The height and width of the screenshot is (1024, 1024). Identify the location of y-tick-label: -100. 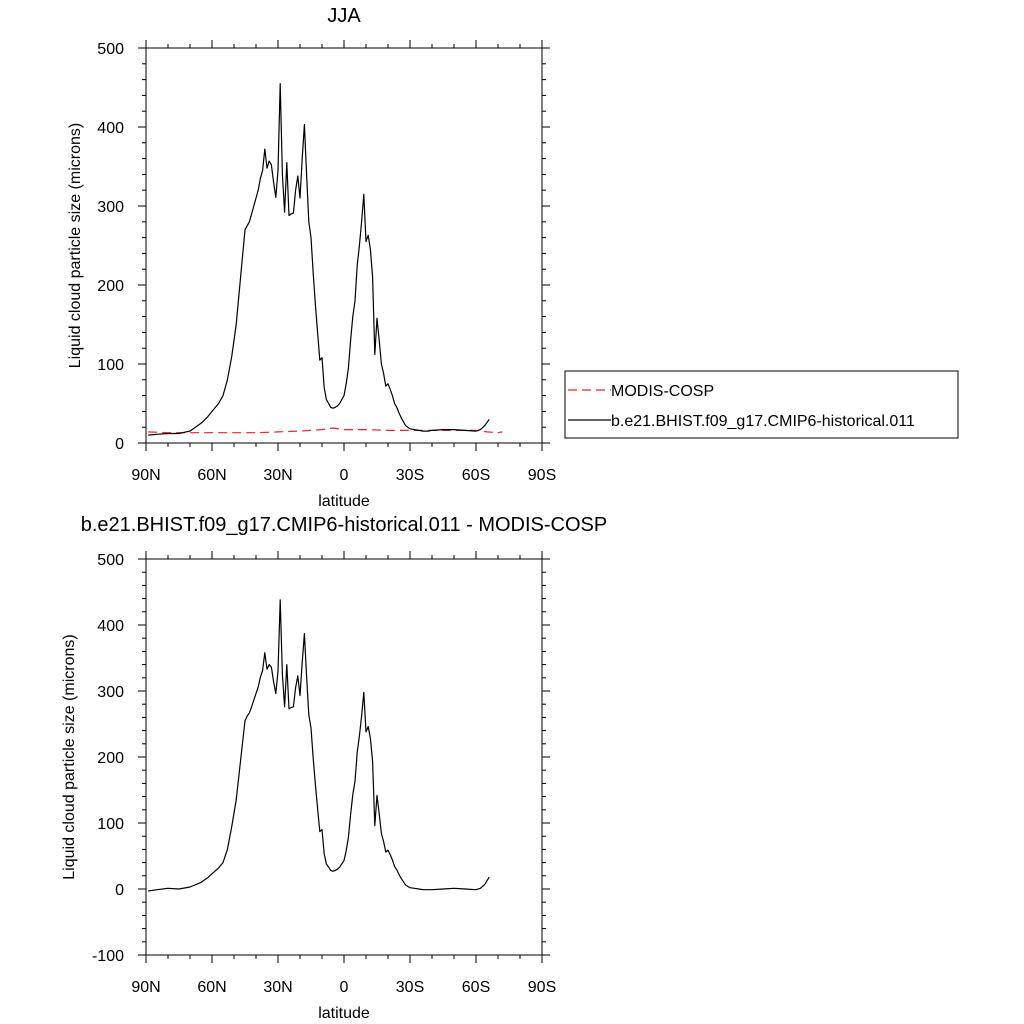
(108, 956).